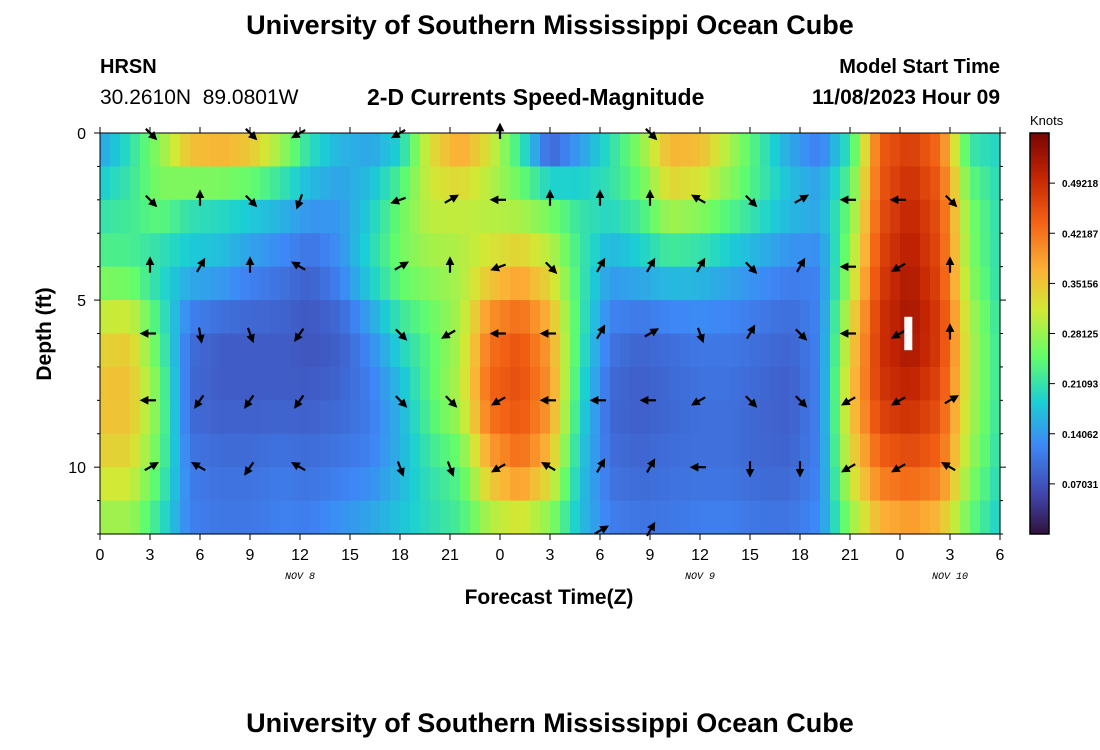  What do you see at coordinates (908, 333) in the screenshot?
I see `current-time-marker` at bounding box center [908, 333].